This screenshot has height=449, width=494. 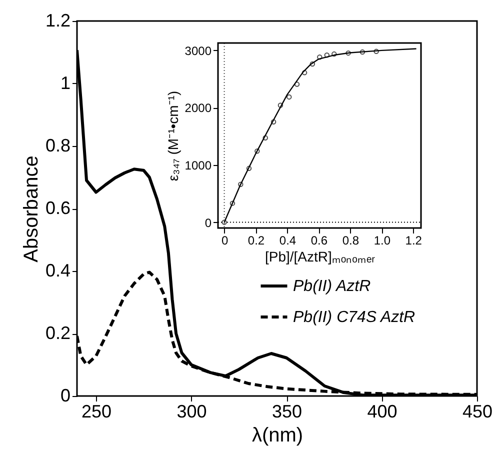 I want to click on y-tick-label: 1.2, so click(x=57, y=20).